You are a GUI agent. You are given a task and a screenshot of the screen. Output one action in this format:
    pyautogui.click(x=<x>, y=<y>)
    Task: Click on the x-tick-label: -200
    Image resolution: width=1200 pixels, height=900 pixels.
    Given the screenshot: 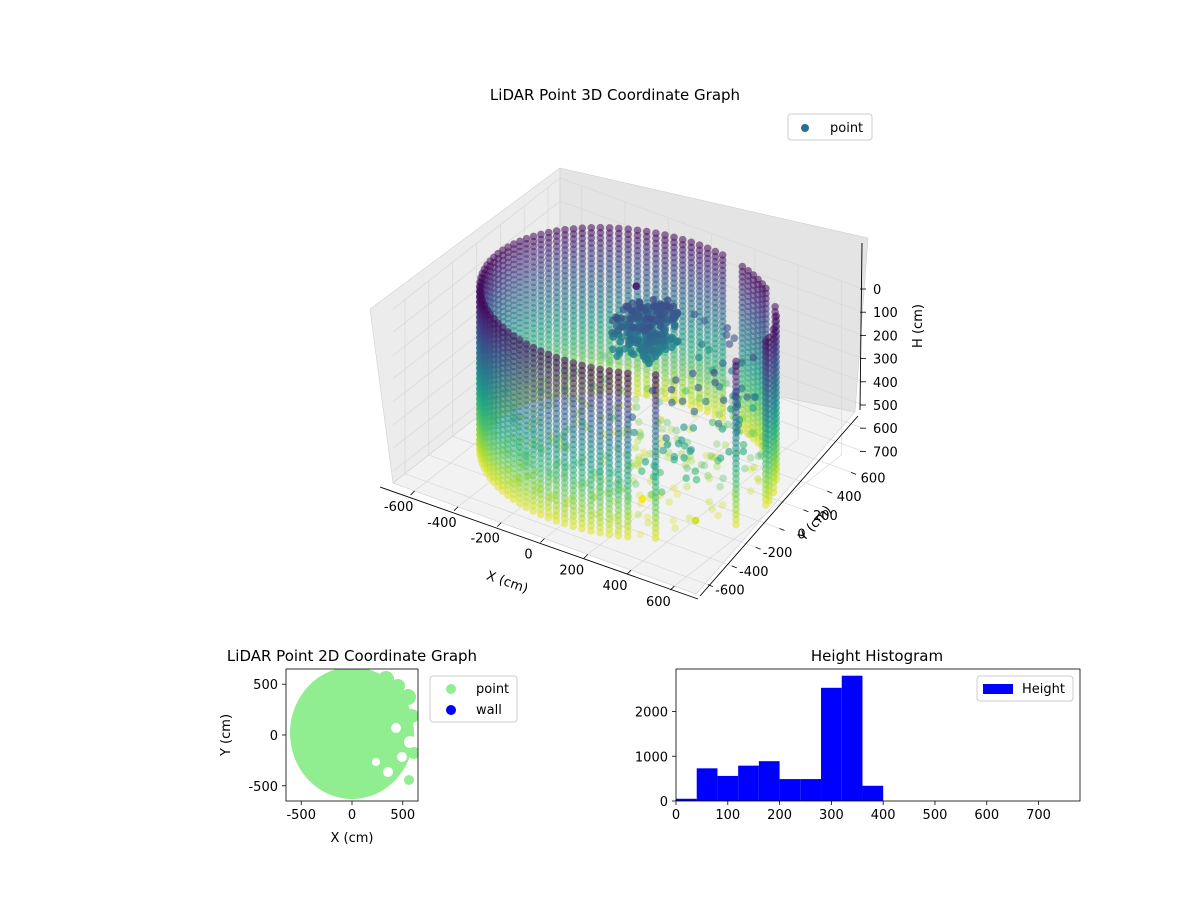 What is the action you would take?
    pyautogui.click(x=485, y=539)
    